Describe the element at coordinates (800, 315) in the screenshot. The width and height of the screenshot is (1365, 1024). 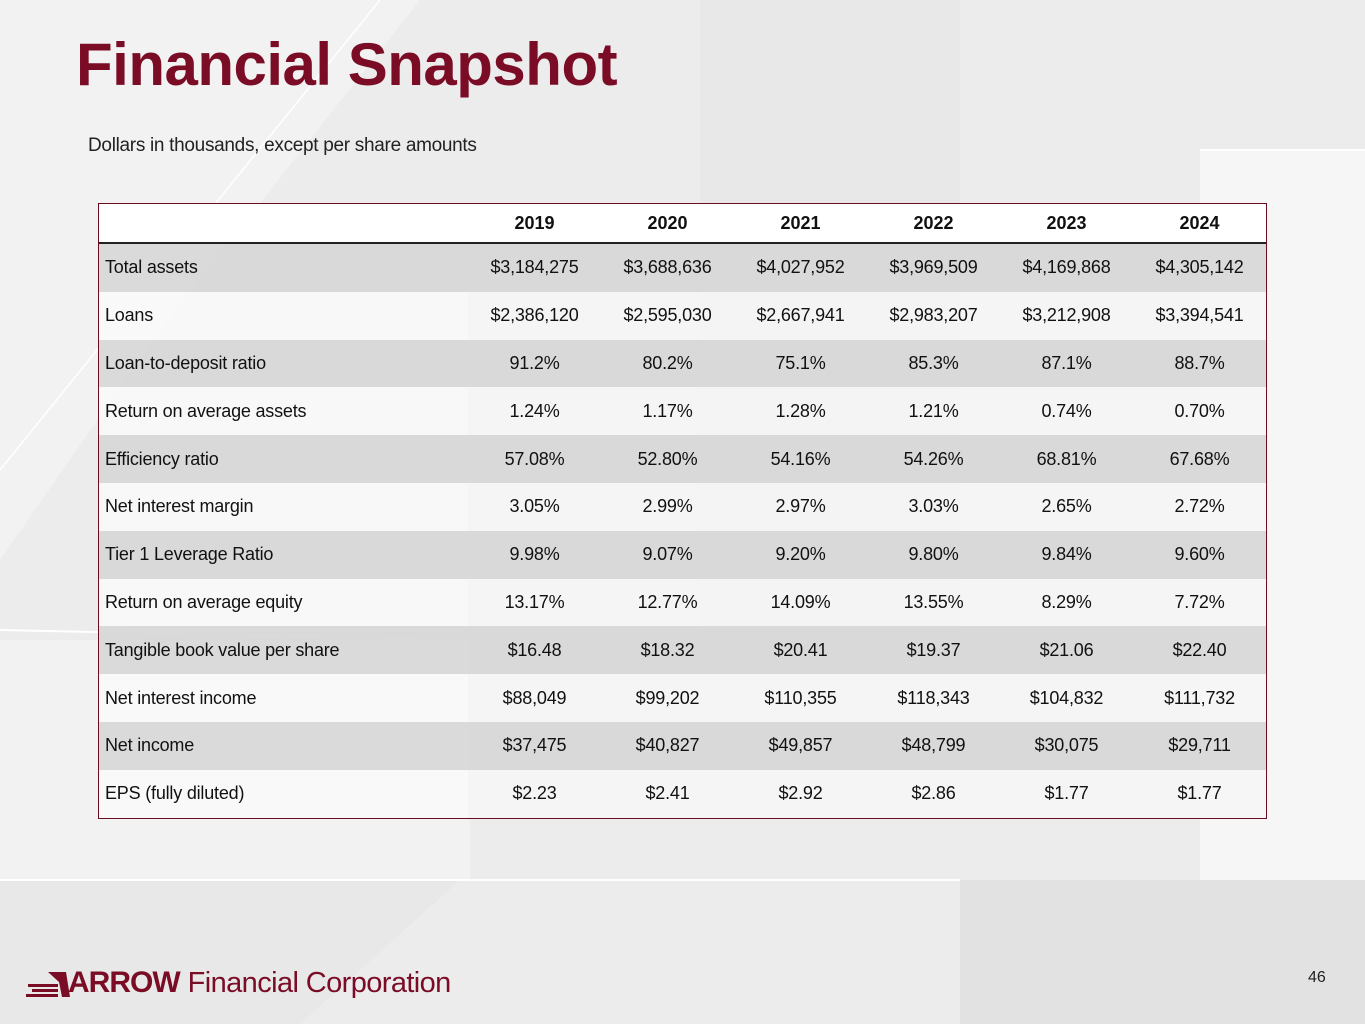
I see `table-cell: $2,667,941` at that location.